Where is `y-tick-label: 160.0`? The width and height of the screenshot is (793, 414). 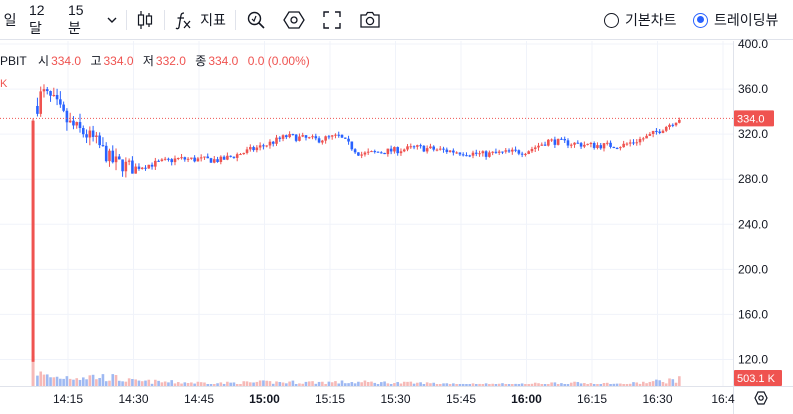 y-tick-label: 160.0 is located at coordinates (753, 314).